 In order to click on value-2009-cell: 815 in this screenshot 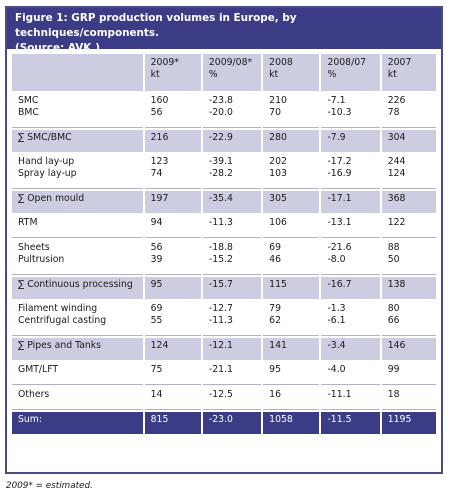, I will do `click(172, 423)`.